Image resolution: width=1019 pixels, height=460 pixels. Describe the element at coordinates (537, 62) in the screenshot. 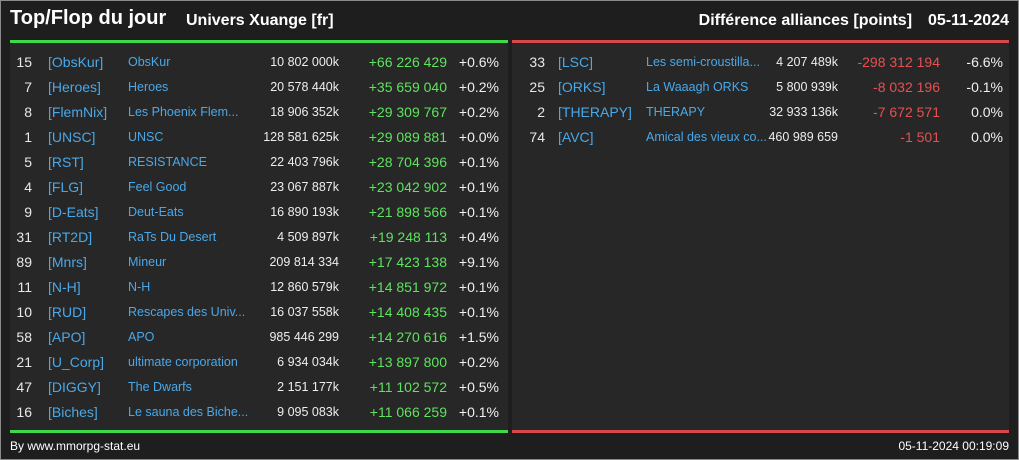

I see `alliance-rank: 33` at that location.